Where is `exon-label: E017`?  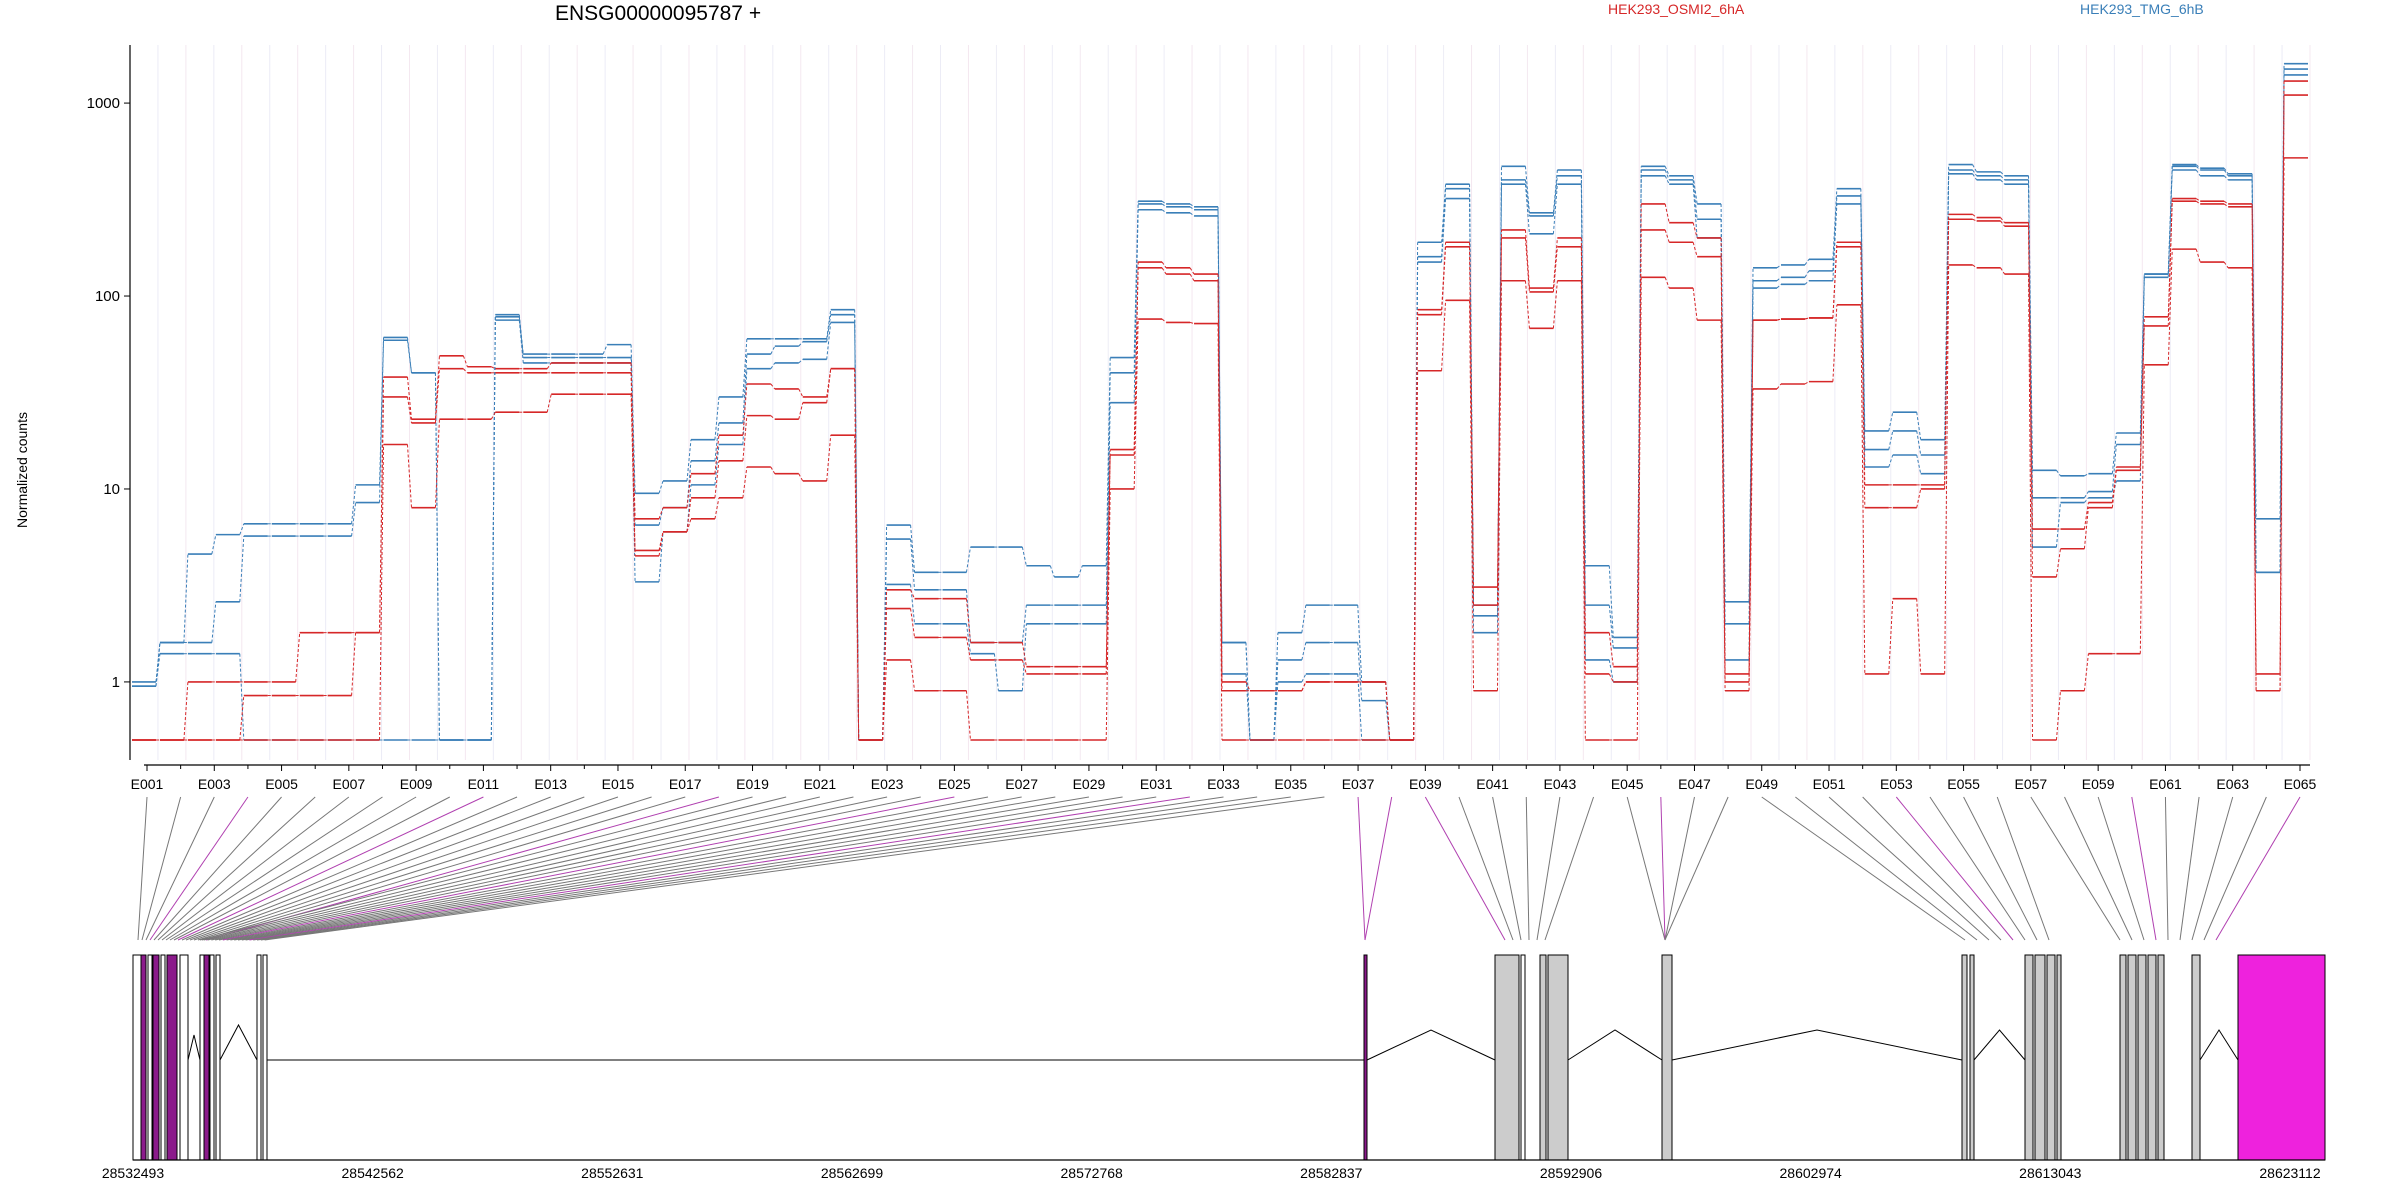
exon-label: E017 is located at coordinates (685, 784).